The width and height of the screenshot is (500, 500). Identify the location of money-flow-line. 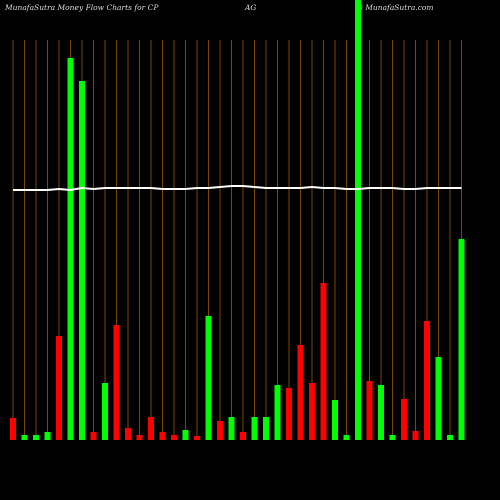
(237, 188).